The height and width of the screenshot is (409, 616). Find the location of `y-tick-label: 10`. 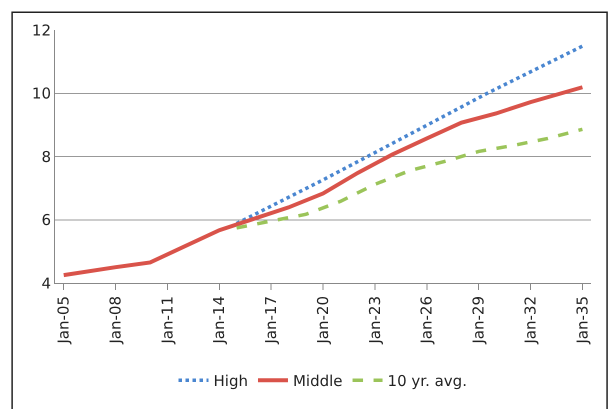

y-tick-label: 10 is located at coordinates (41, 93).